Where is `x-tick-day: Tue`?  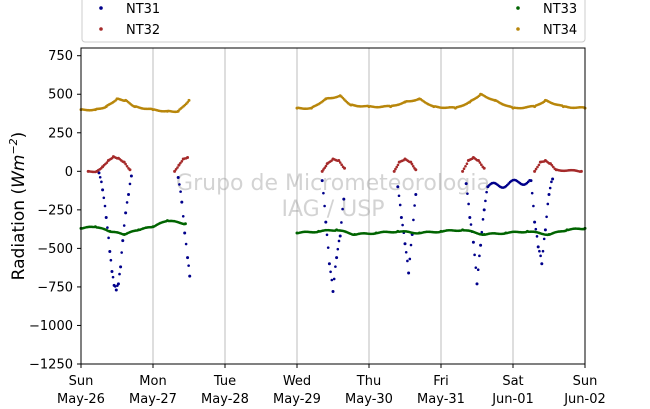
x-tick-day: Tue is located at coordinates (224, 381).